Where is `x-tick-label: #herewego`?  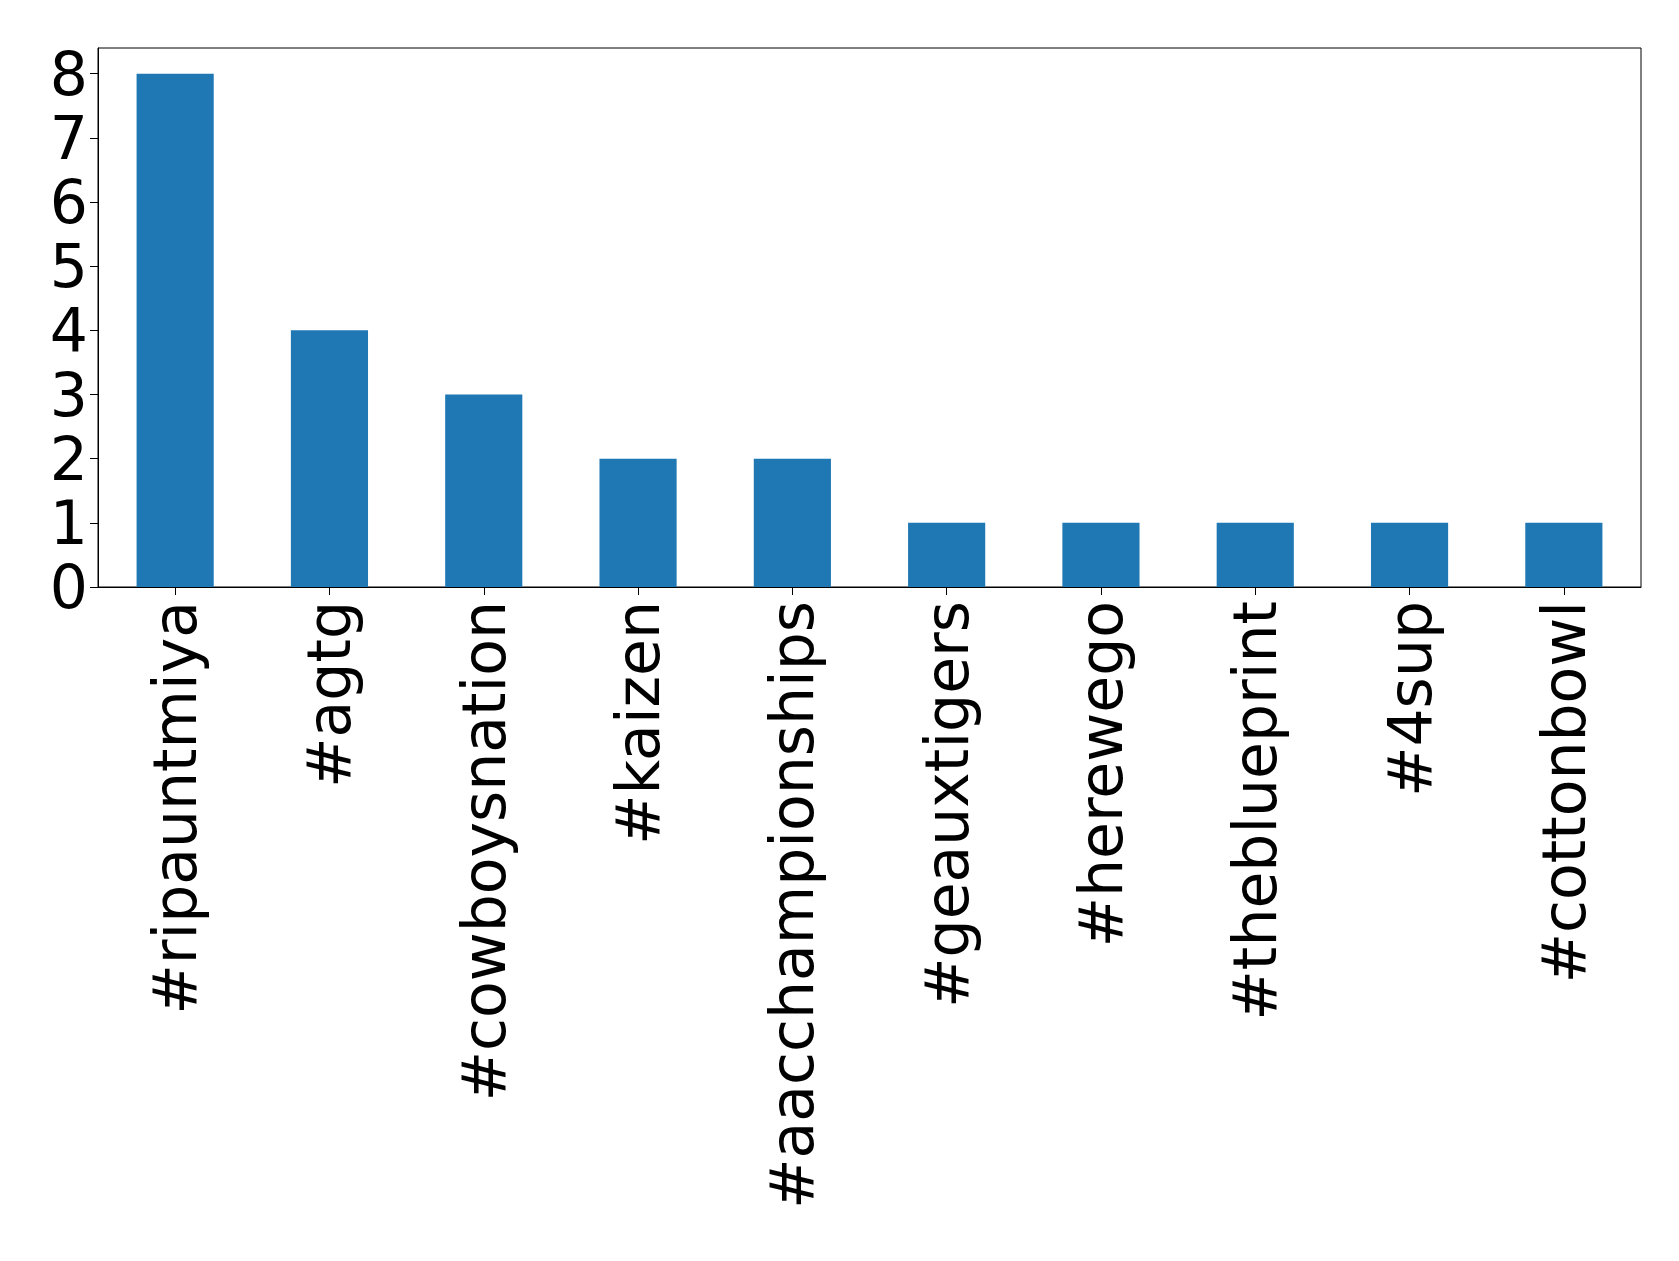 x-tick-label: #herewego is located at coordinates (1100, 774).